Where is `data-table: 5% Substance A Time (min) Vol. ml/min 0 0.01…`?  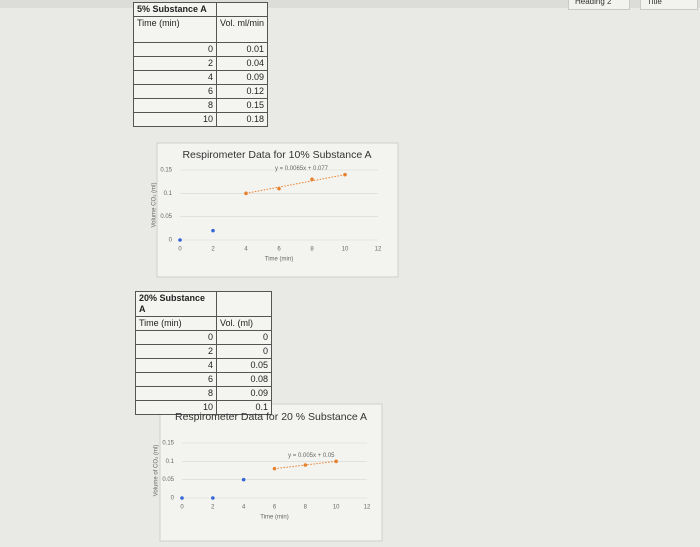
data-table: 5% Substance A Time (min) Vol. ml/min 0 0.01… is located at coordinates (200, 64).